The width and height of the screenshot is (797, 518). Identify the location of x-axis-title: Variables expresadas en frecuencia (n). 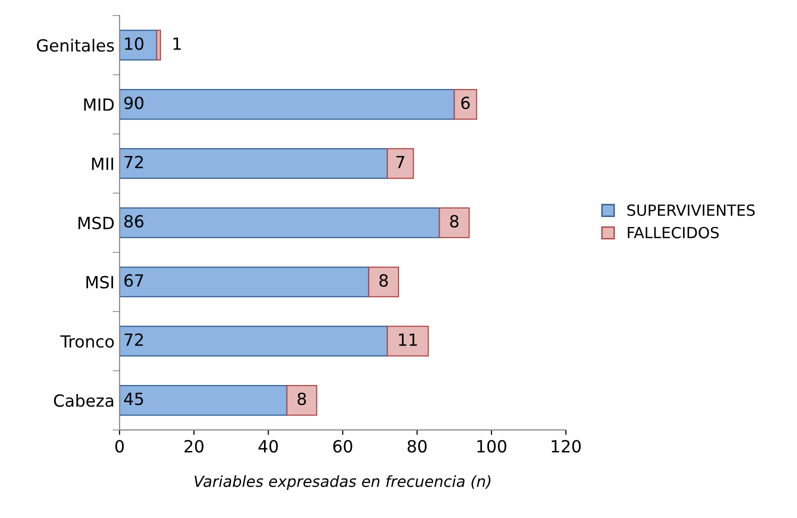
(342, 482).